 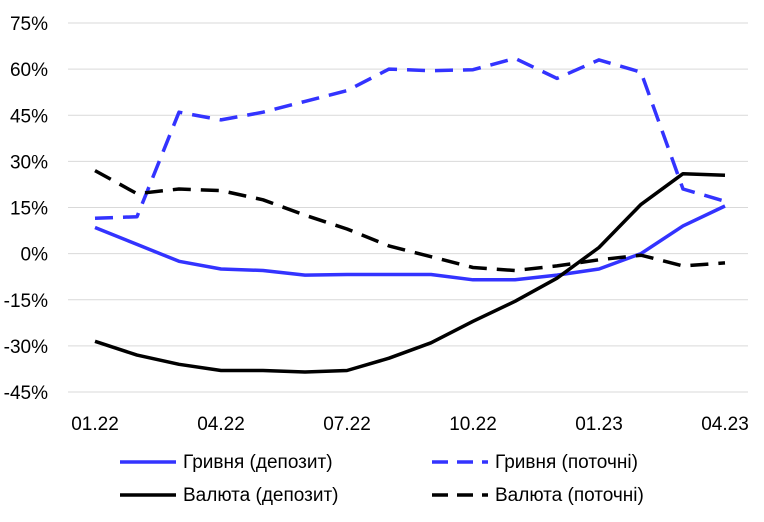 What do you see at coordinates (29, 162) in the screenshot?
I see `y-tick-label: 30%` at bounding box center [29, 162].